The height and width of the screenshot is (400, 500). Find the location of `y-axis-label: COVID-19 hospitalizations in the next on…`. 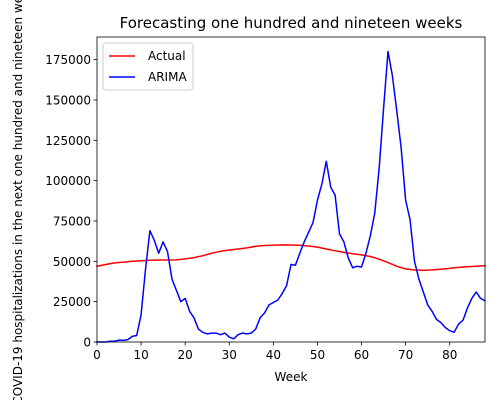

y-axis-label: COVID-19 hospitalizations in the next on… is located at coordinates (18, 200).